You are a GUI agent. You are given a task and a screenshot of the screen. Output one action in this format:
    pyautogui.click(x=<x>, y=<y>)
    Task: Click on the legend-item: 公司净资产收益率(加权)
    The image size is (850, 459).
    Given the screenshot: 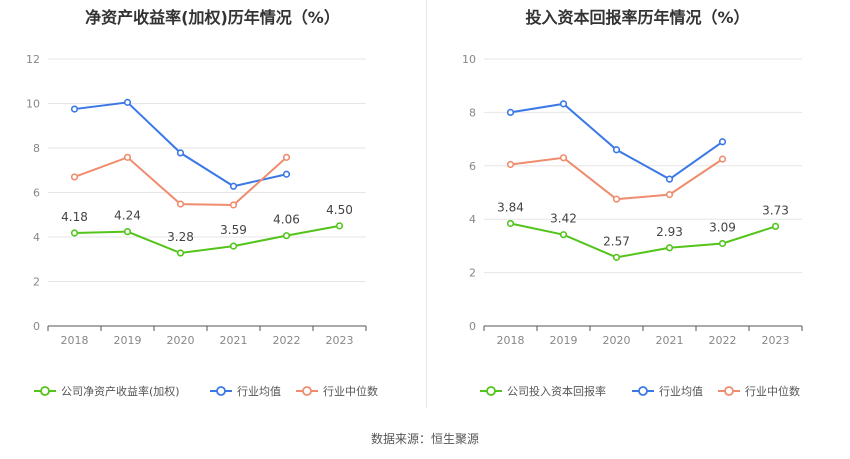 What is the action you would take?
    pyautogui.click(x=120, y=391)
    